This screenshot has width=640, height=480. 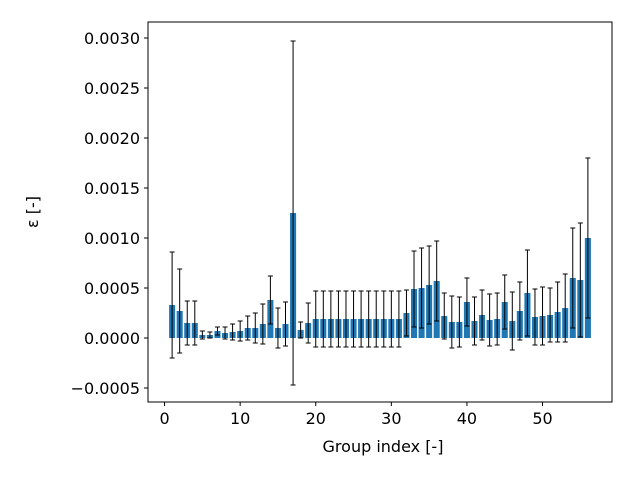 What do you see at coordinates (391, 418) in the screenshot?
I see `x-tick-label: 30` at bounding box center [391, 418].